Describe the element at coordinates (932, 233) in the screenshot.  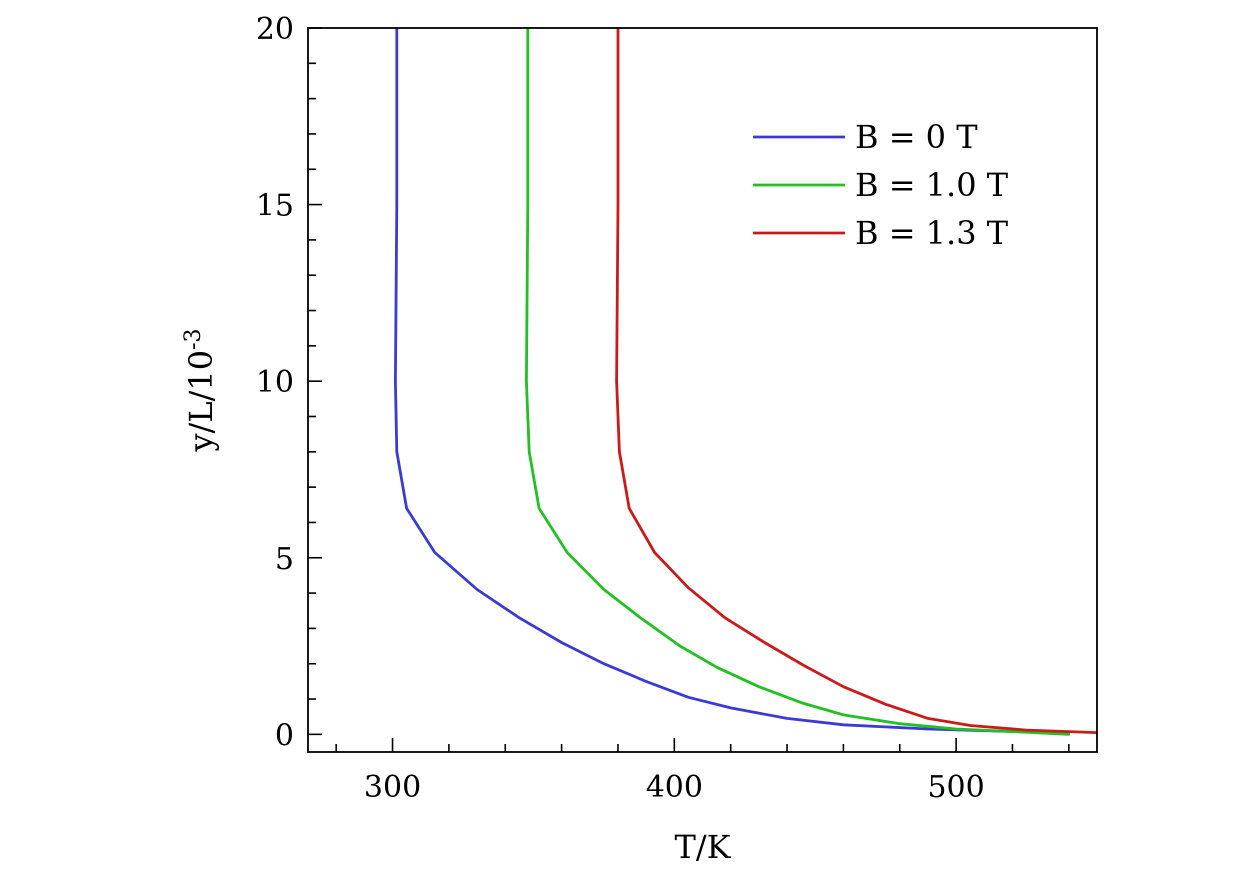
I see `legend-label-3: B = 1.3 T` at that location.